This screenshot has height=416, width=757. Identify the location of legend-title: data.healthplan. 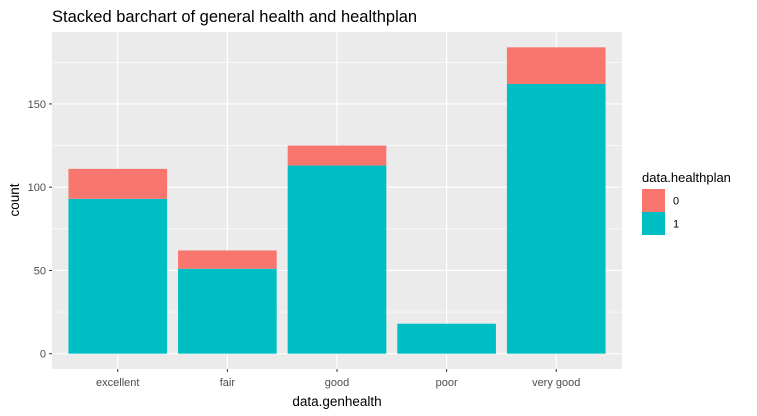
(686, 177).